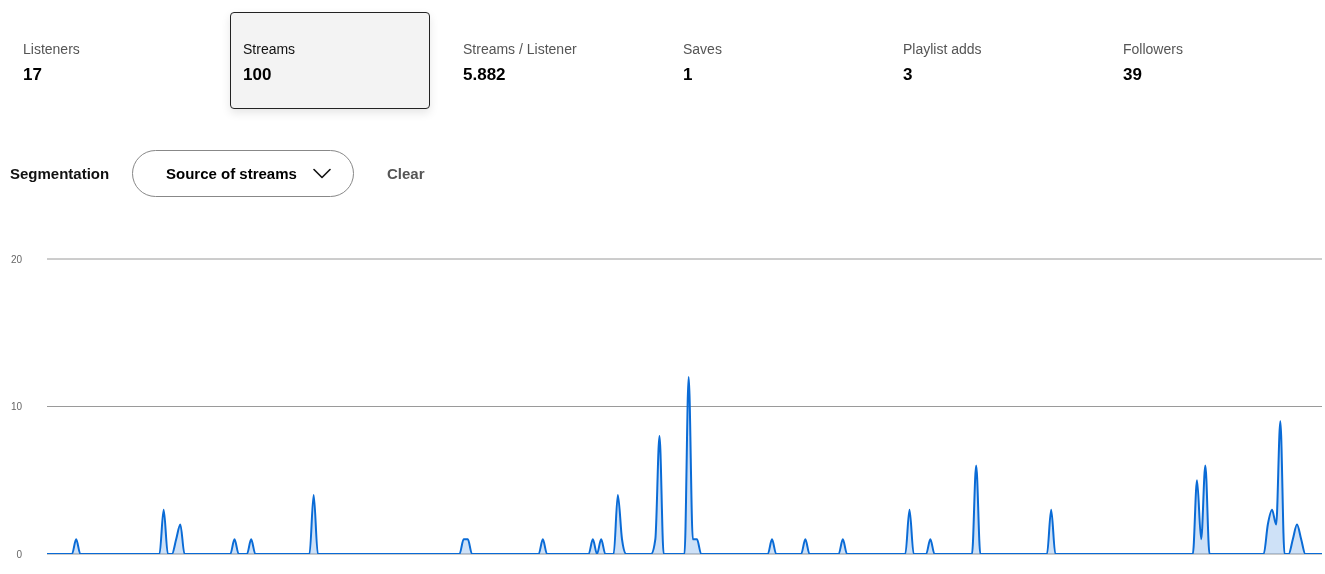 The image size is (1325, 574). Describe the element at coordinates (942, 49) in the screenshot. I see `category-label: Playlist adds` at that location.